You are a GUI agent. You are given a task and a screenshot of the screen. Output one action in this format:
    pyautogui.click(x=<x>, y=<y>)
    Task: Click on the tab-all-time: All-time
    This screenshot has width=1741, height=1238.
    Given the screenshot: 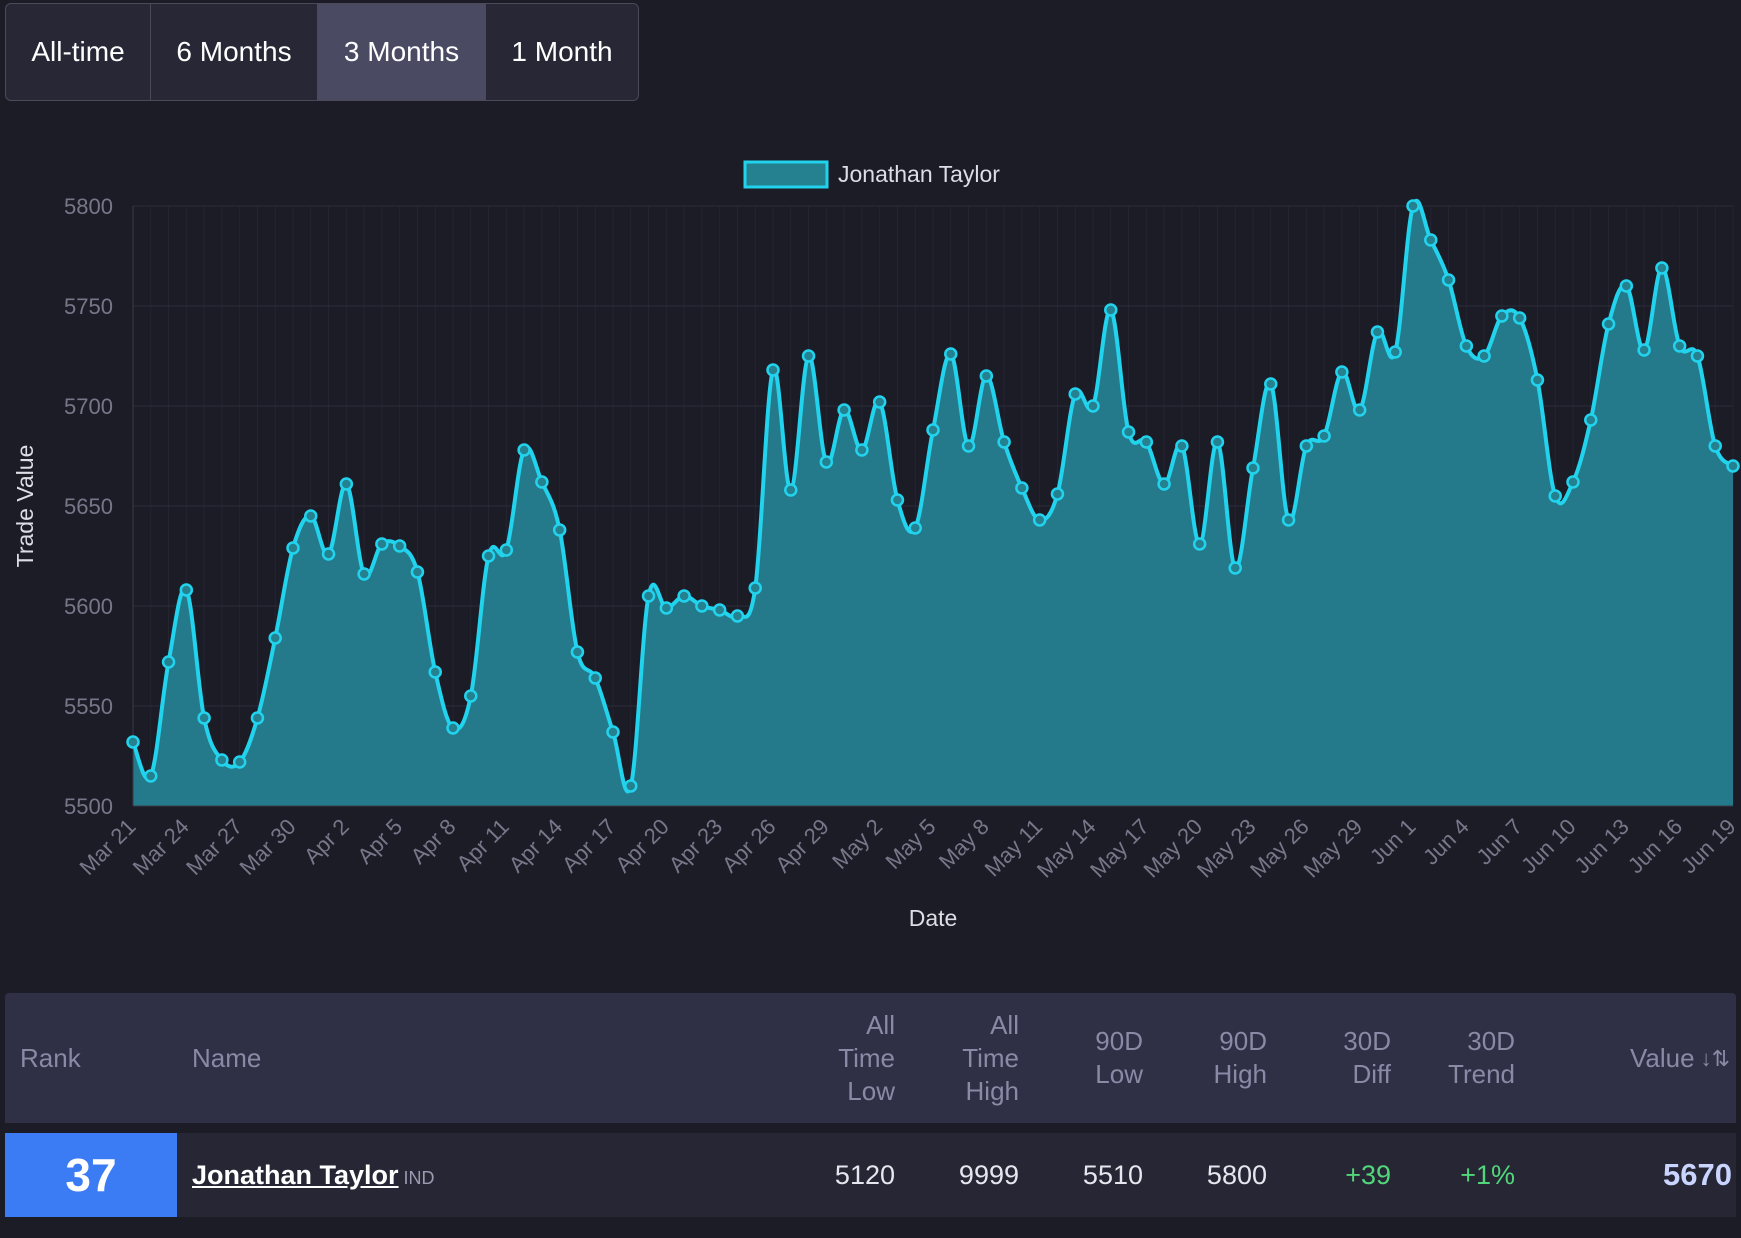 What is the action you would take?
    pyautogui.click(x=78, y=52)
    